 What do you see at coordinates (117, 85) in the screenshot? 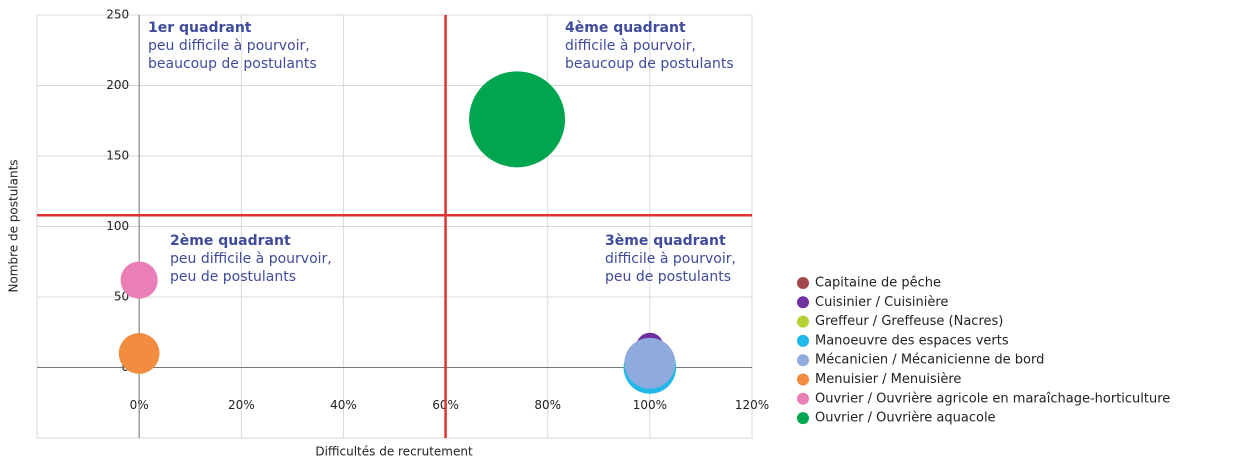
I see `y-tick-label: 200` at bounding box center [117, 85].